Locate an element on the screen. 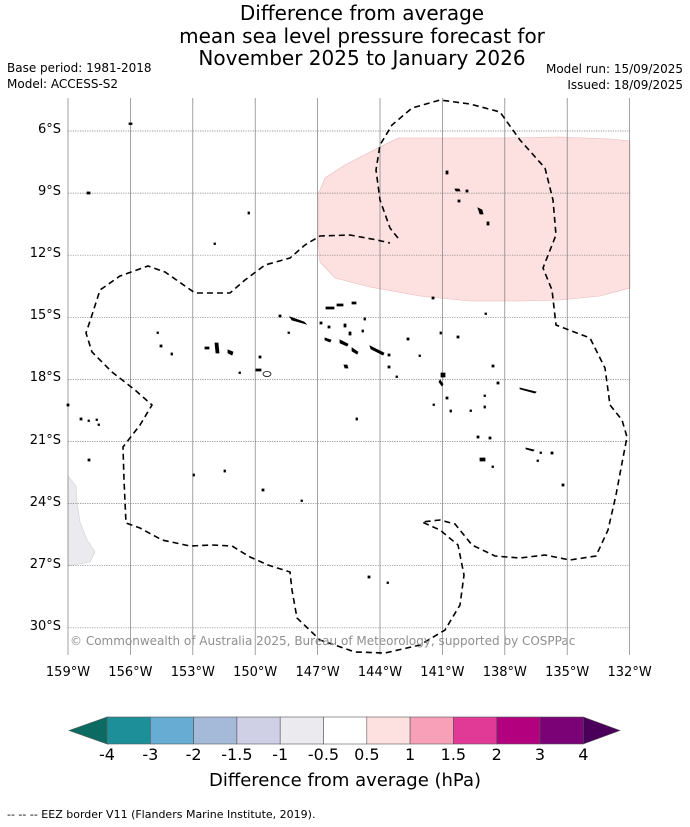  colorbar-tick-label: 1 is located at coordinates (410, 754).